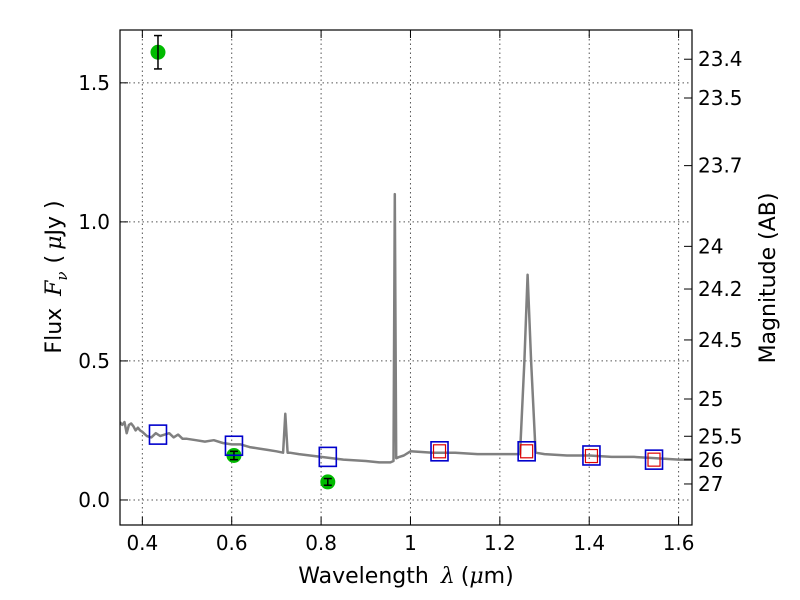 This screenshot has width=800, height=600. I want to click on magnitude-tick-label: 24, so click(710, 246).